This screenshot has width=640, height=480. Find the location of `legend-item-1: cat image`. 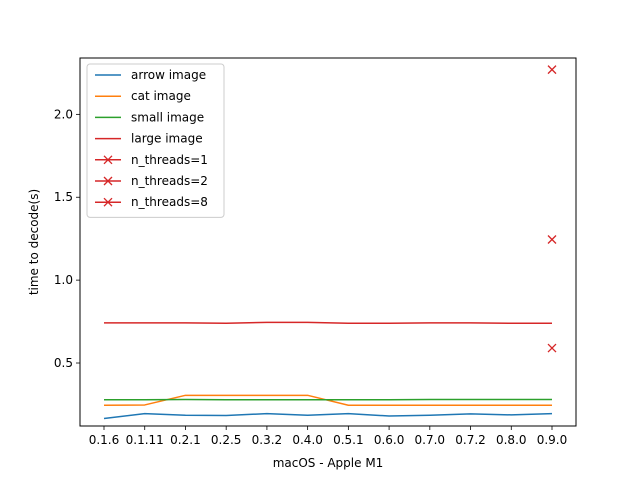

legend-item-1: cat image is located at coordinates (143, 96).